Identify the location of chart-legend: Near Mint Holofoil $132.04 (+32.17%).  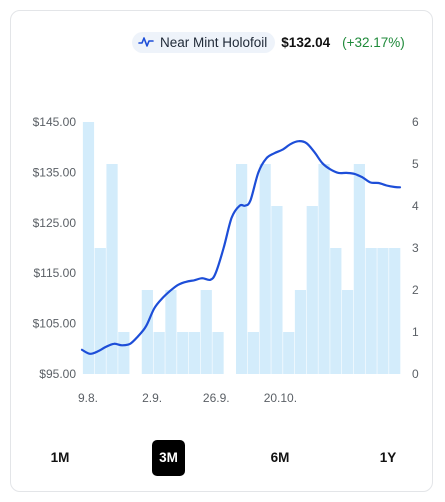
(268, 42).